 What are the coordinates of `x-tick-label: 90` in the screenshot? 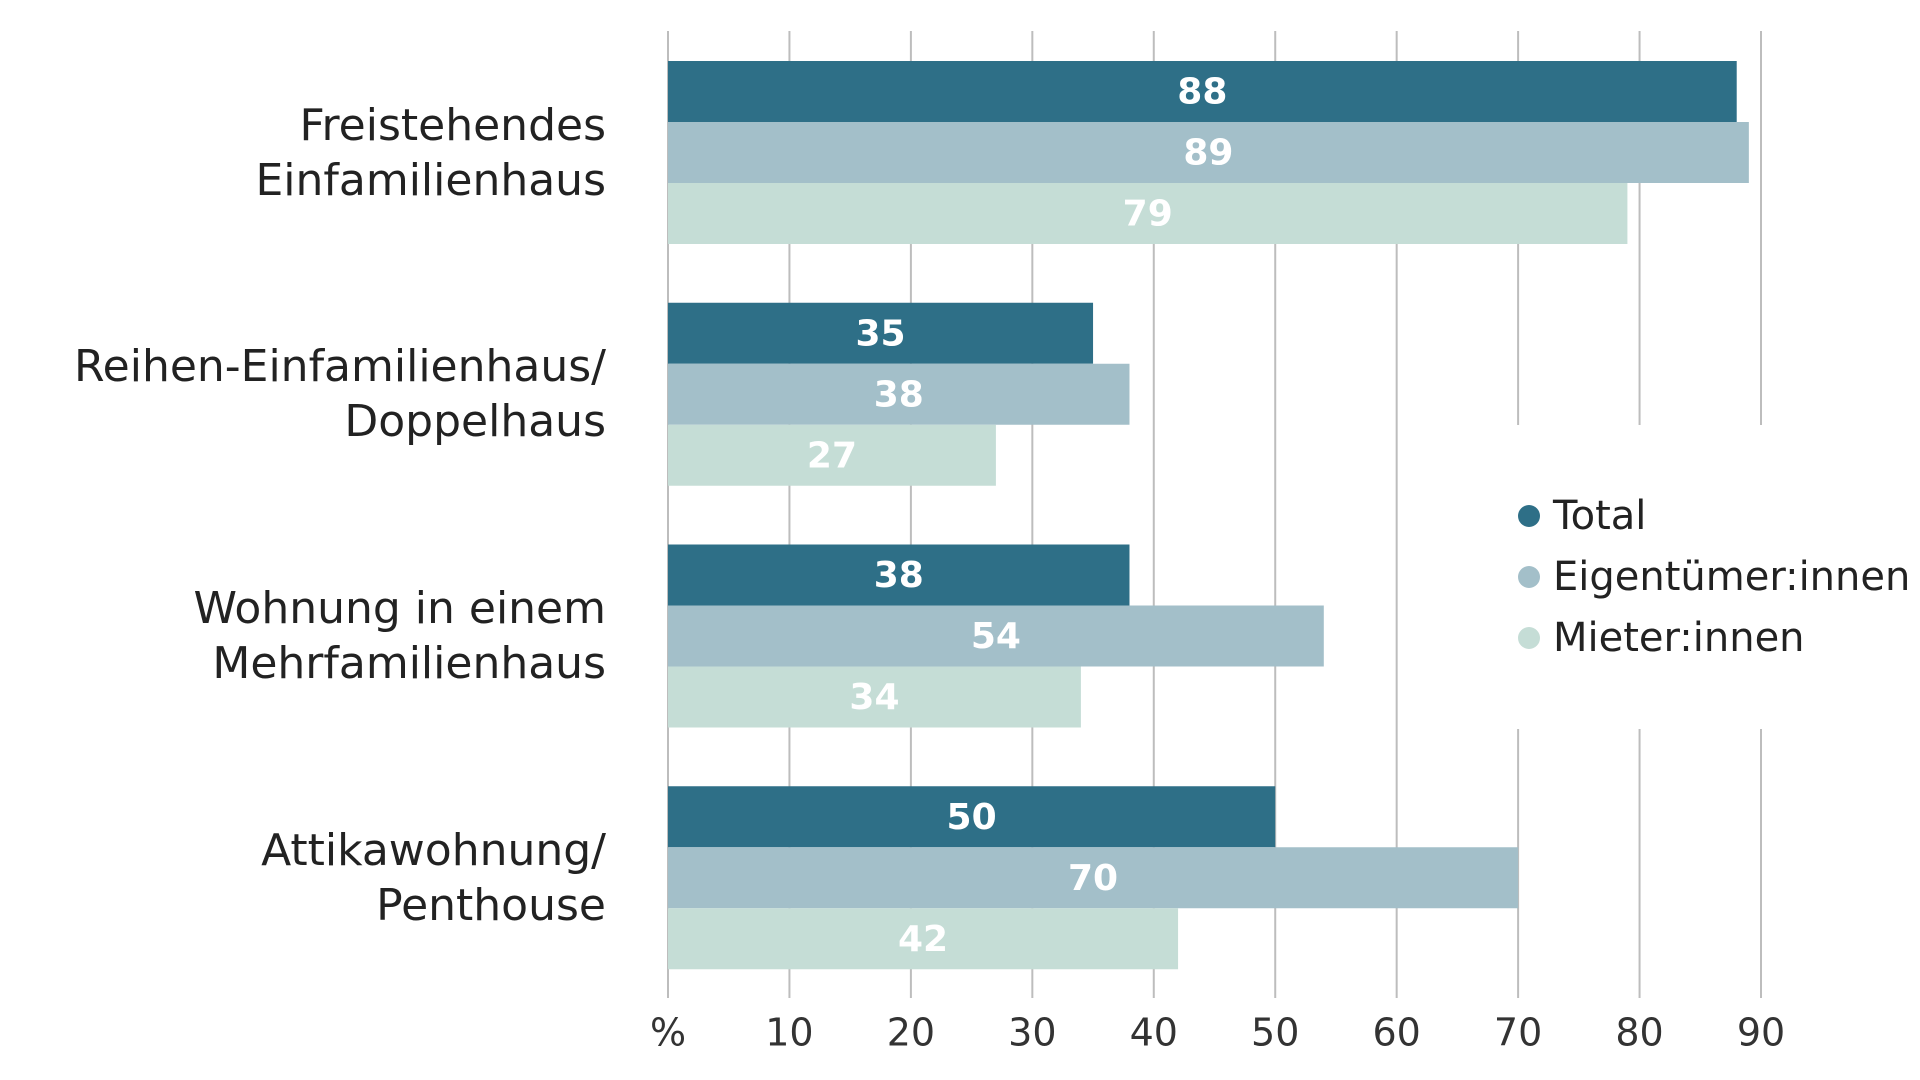 It's located at (1761, 1033).